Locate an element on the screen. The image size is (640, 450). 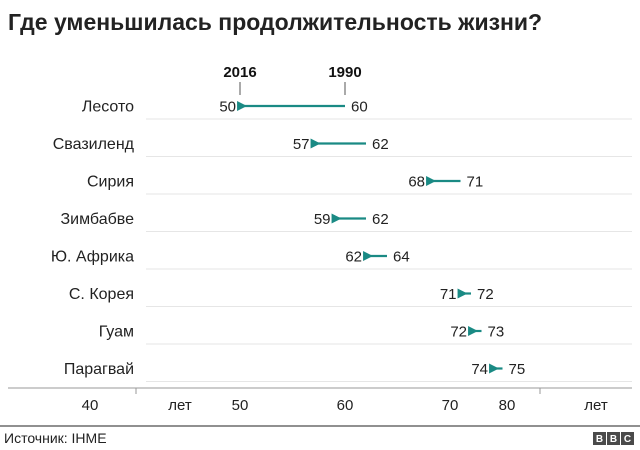
value-1990-label: 72 is located at coordinates (485, 294).